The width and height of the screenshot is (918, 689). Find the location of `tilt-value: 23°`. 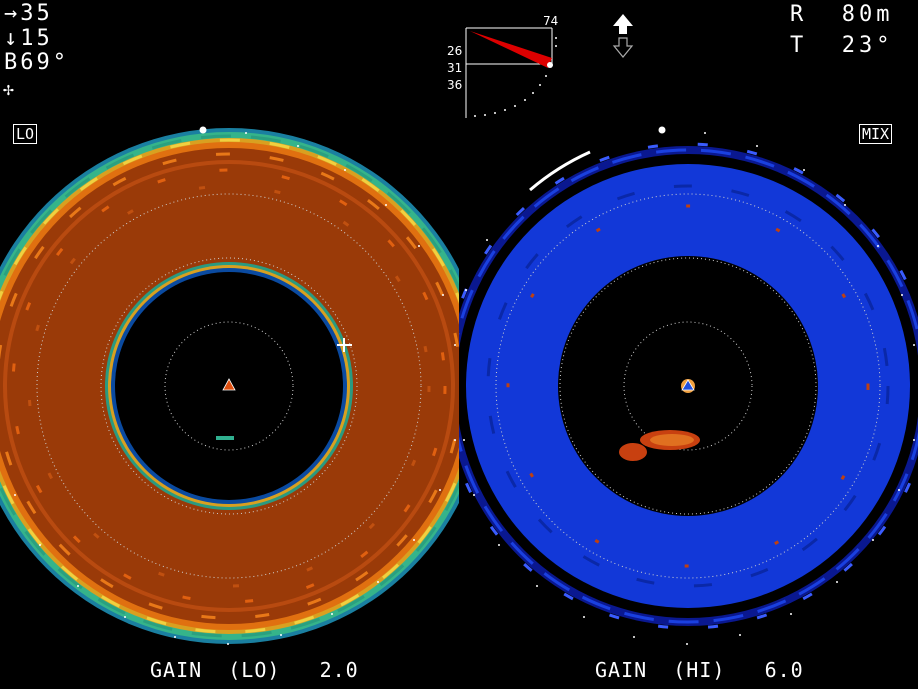

tilt-value: 23° is located at coordinates (867, 45).